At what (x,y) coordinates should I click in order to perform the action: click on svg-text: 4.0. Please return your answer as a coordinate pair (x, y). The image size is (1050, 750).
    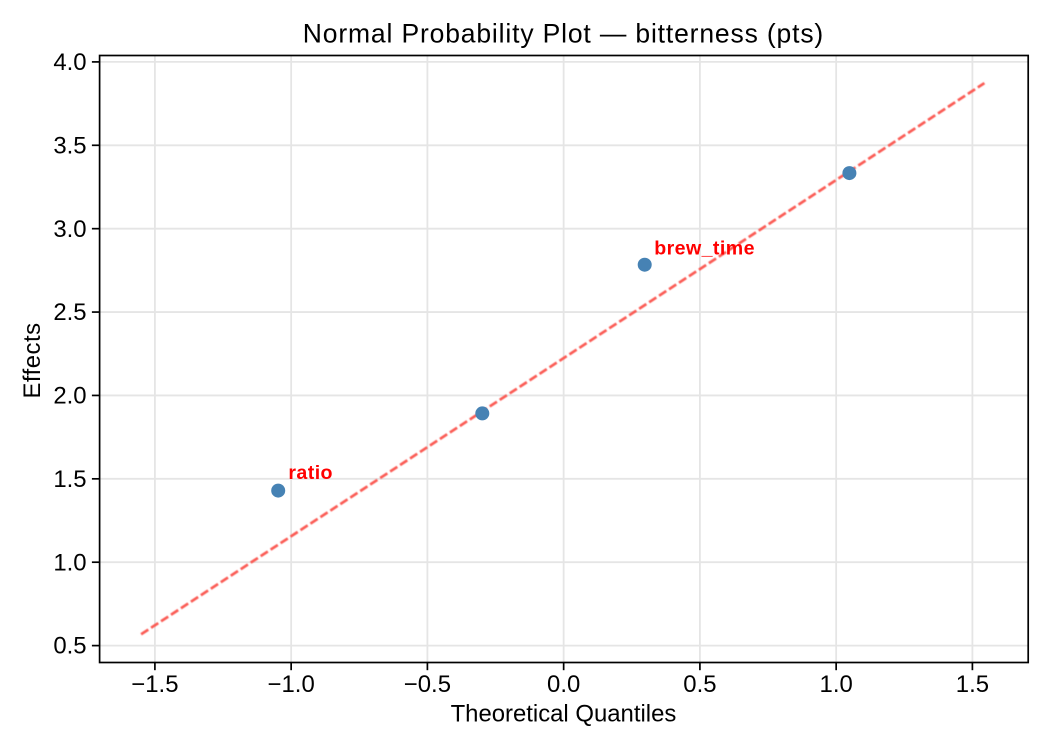
    Looking at the image, I should click on (69, 62).